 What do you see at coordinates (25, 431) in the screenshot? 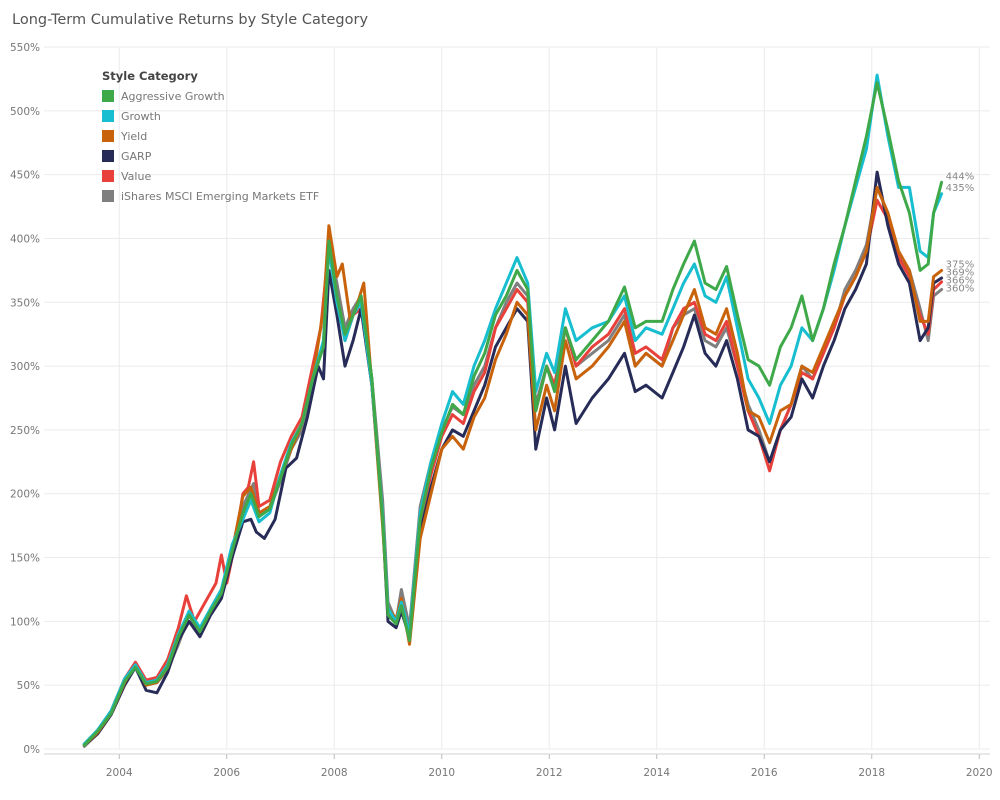
I see `y-tick-label: 250%` at bounding box center [25, 431].